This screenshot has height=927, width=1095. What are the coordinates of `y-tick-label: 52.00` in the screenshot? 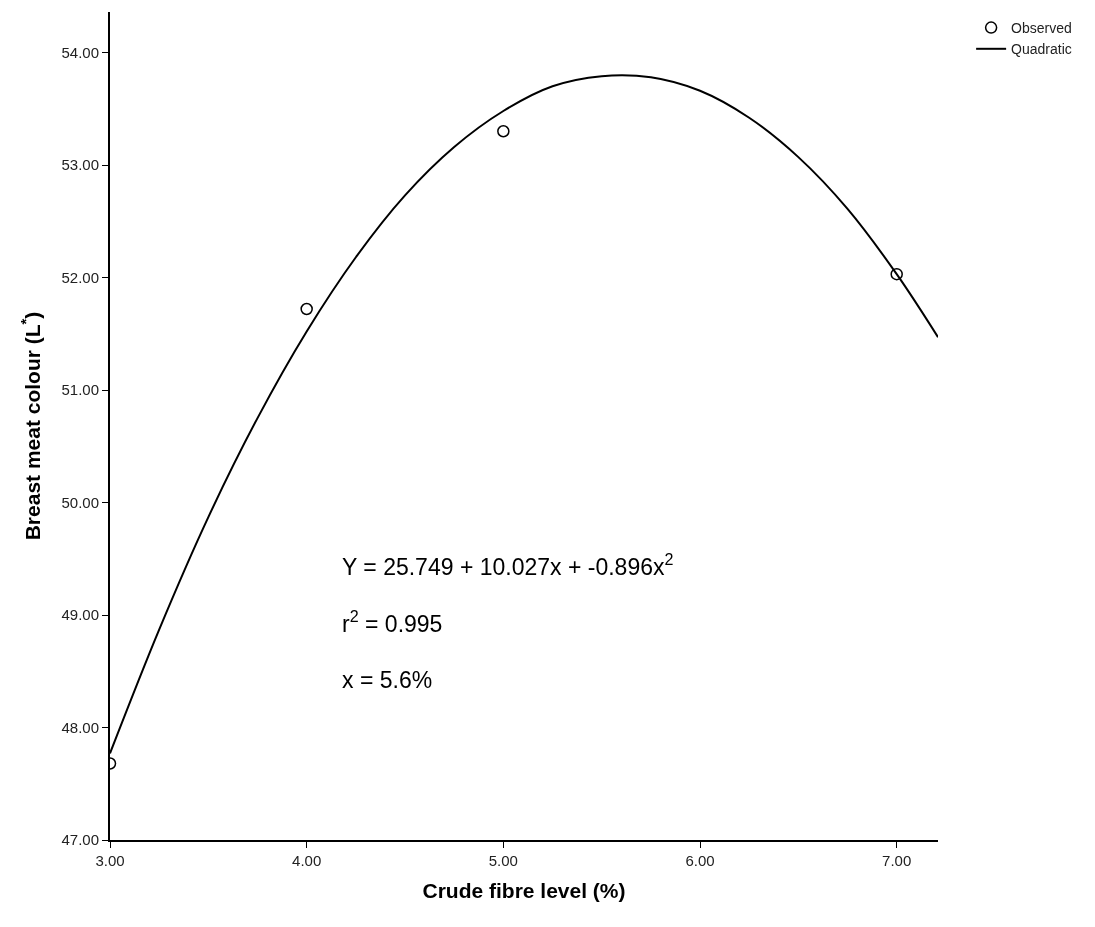 It's located at (80, 277).